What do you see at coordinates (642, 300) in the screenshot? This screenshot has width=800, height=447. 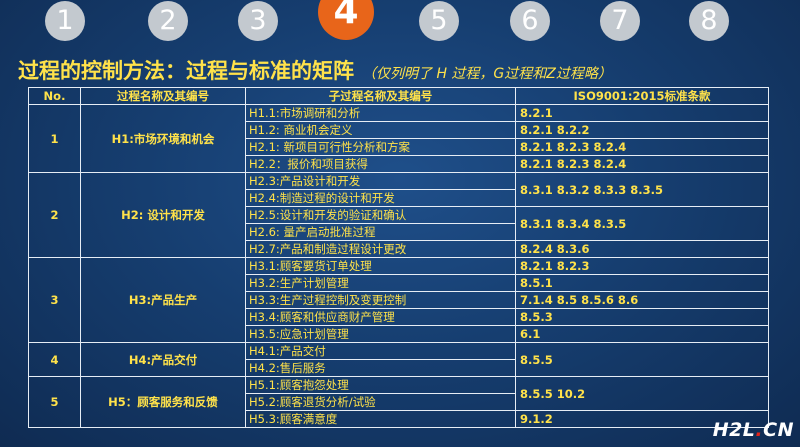 I see `iso-cell: 7.1.4 8.5 8.5.6 8.6` at bounding box center [642, 300].